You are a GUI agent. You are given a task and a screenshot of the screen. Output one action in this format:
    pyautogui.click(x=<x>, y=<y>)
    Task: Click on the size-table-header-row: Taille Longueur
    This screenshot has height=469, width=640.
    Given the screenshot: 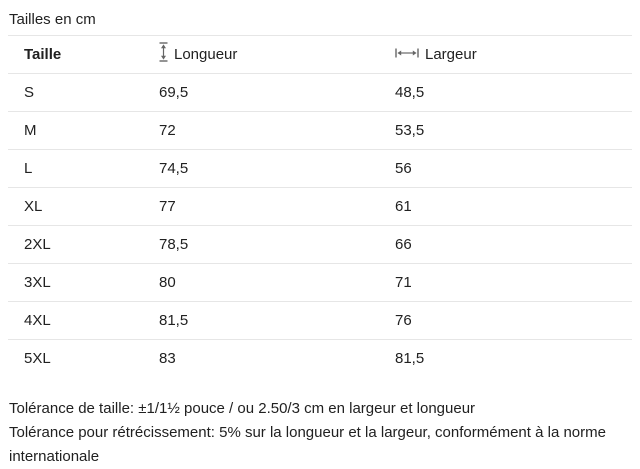 What is the action you would take?
    pyautogui.click(x=320, y=55)
    